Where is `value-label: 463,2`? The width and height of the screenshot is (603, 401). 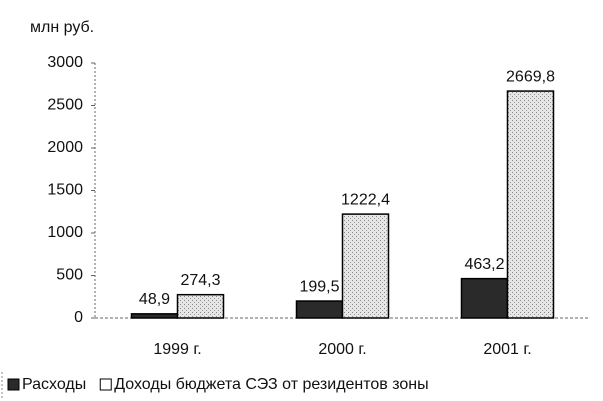 value-label: 463,2 is located at coordinates (484, 264).